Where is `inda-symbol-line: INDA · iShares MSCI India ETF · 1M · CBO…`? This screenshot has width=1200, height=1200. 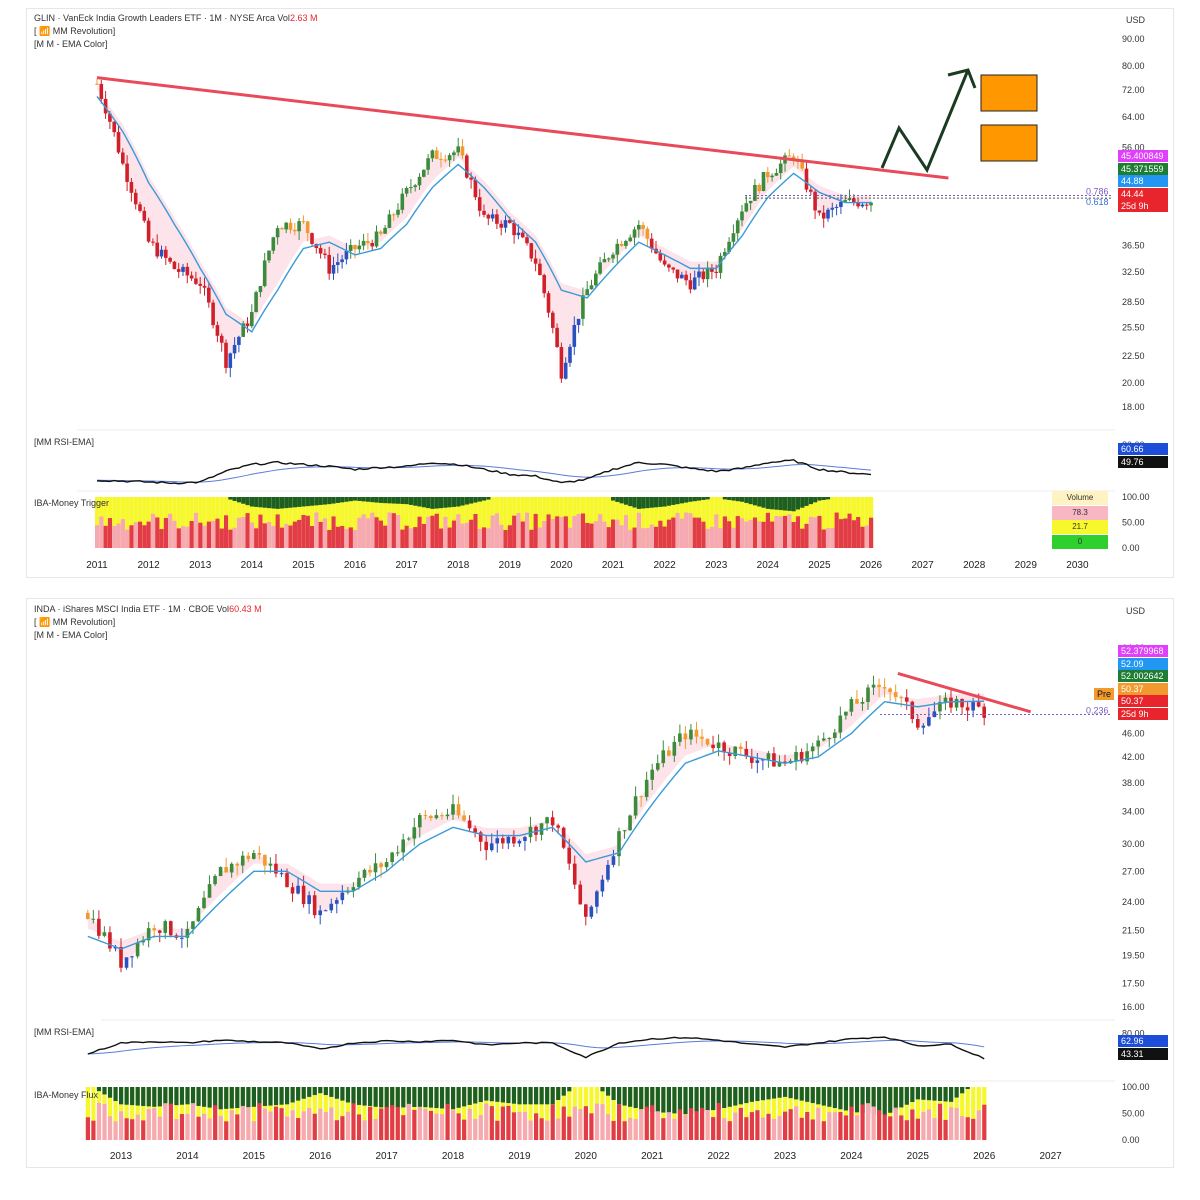 inda-symbol-line: INDA · iShares MSCI India ETF · 1M · CBO… is located at coordinates (148, 609).